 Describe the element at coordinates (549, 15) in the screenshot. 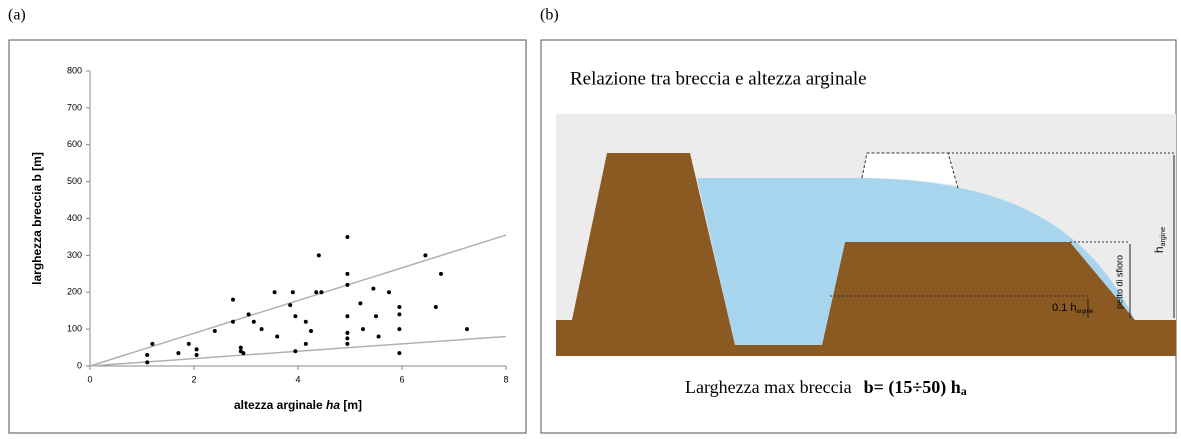

I see `panel-label: (b)` at that location.